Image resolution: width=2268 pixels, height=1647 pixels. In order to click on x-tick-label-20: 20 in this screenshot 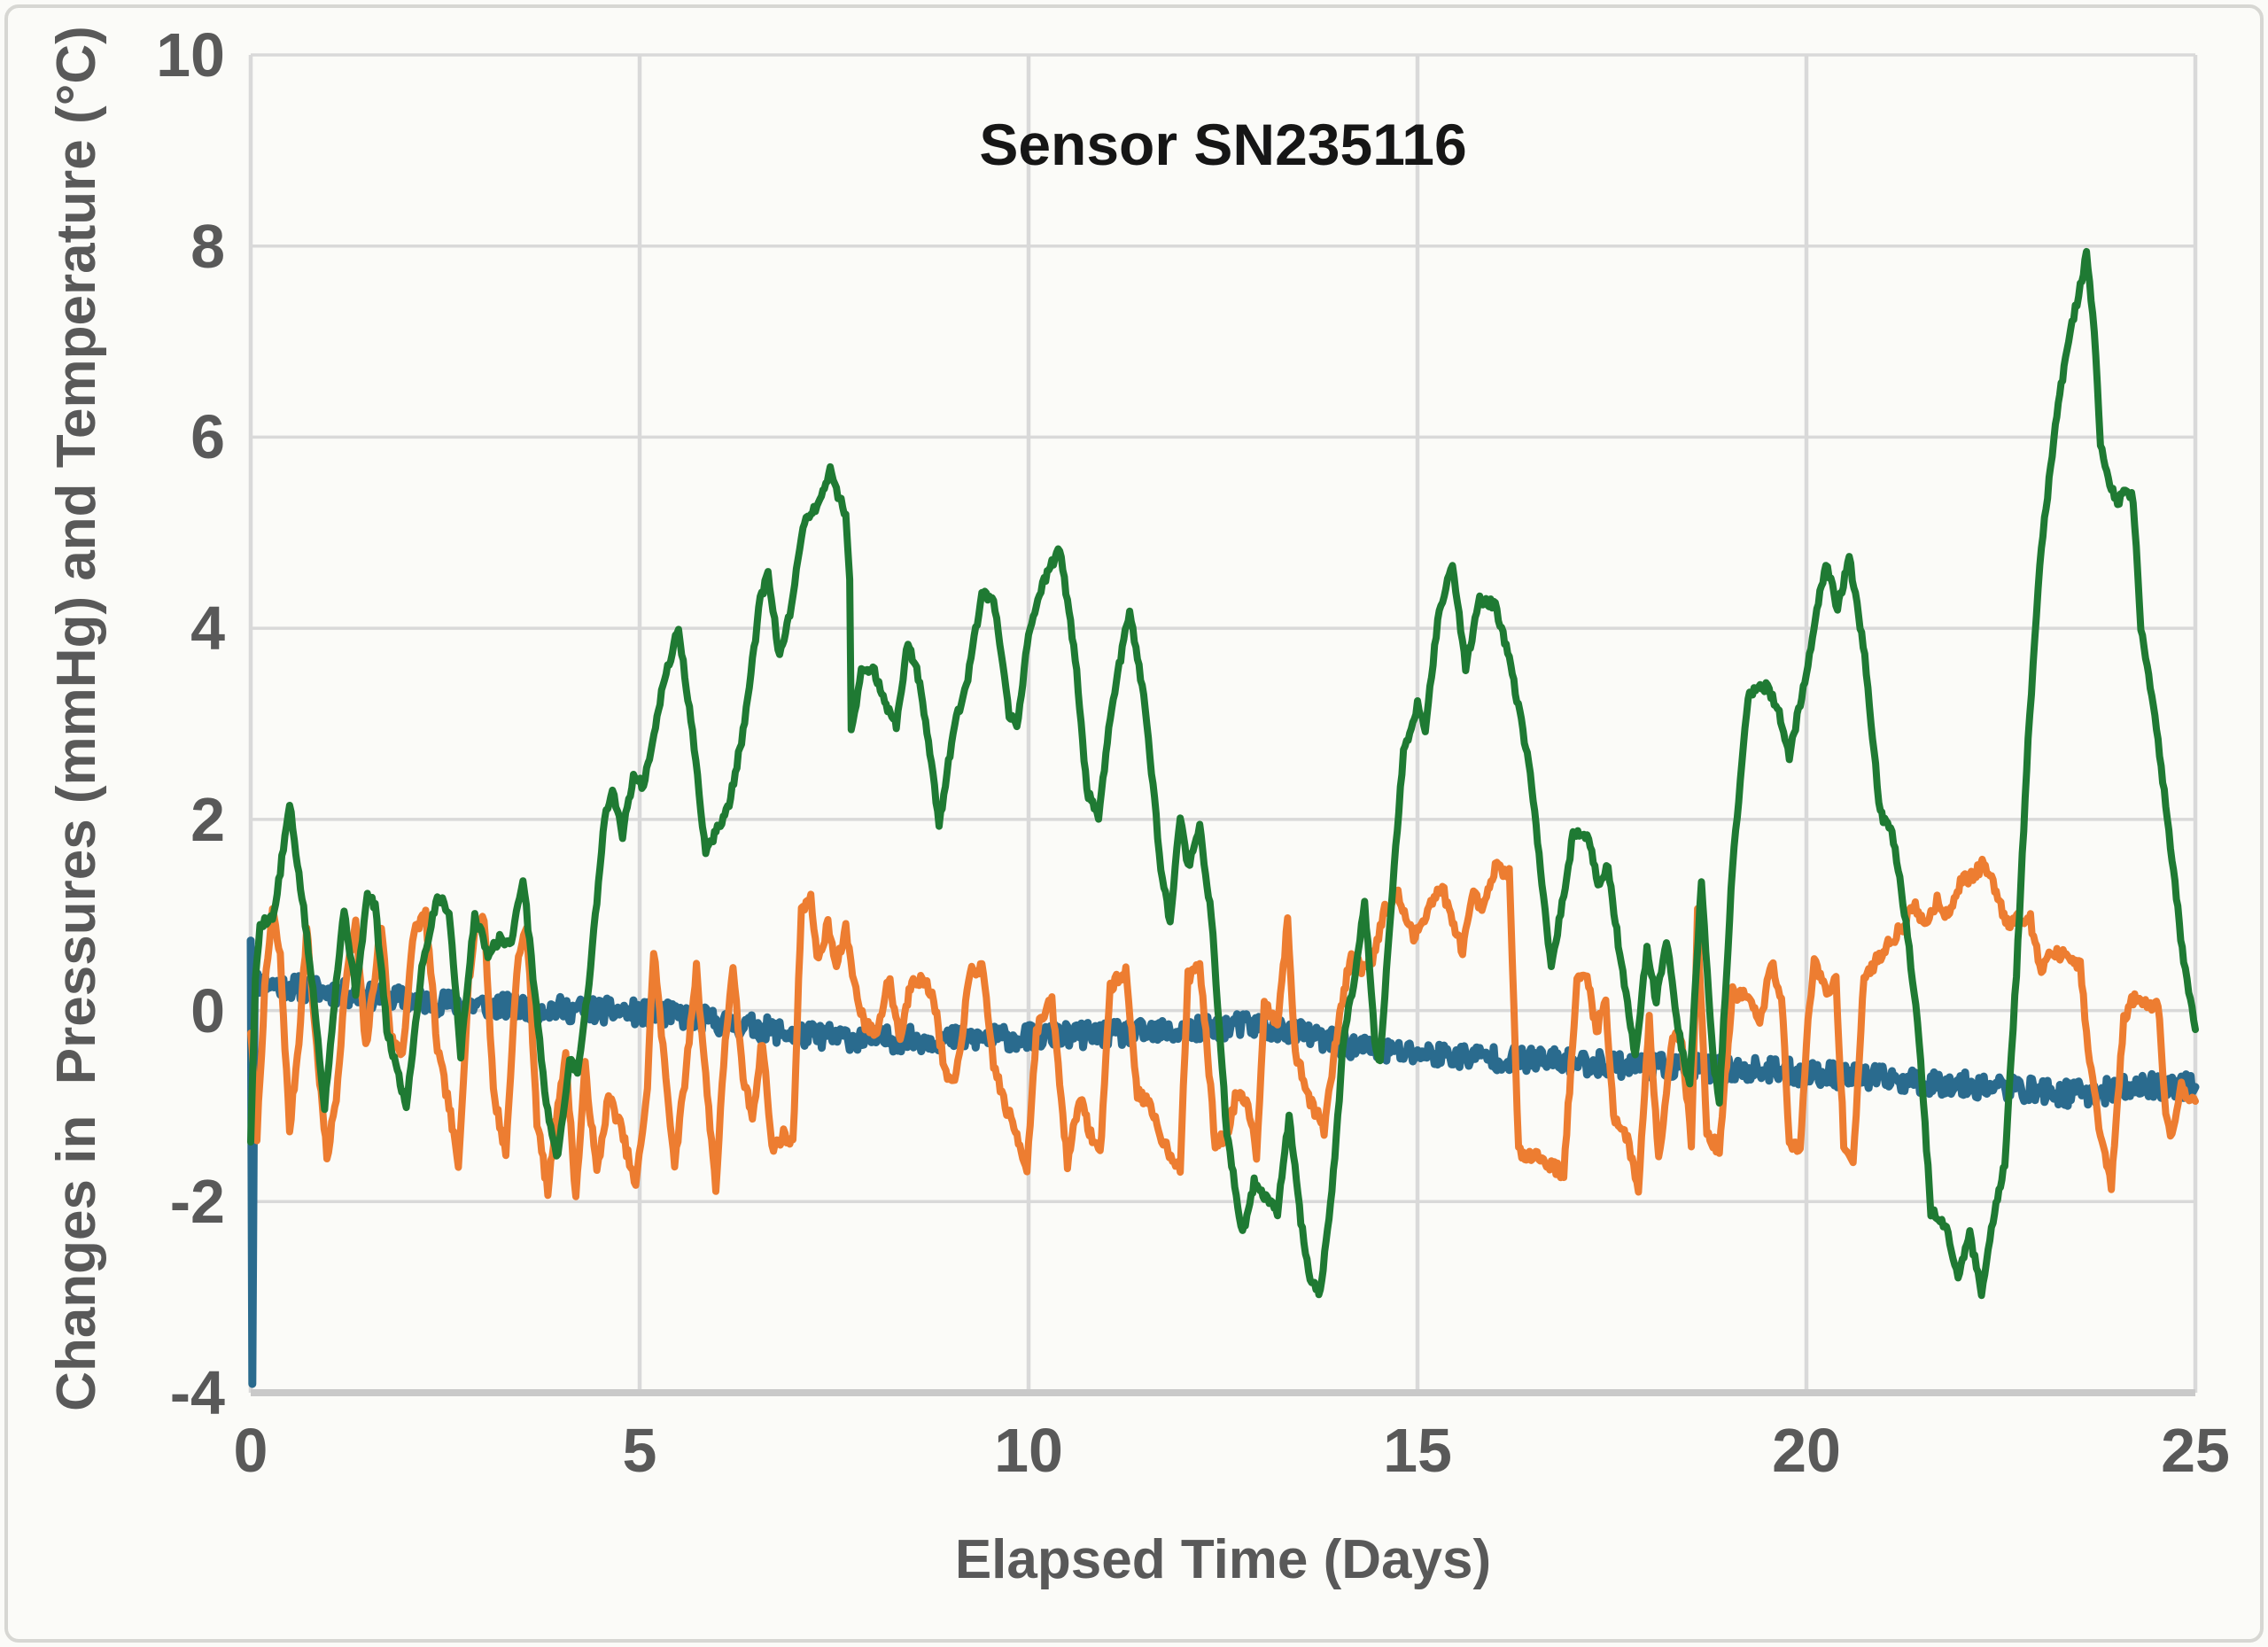, I will do `click(1806, 1450)`.